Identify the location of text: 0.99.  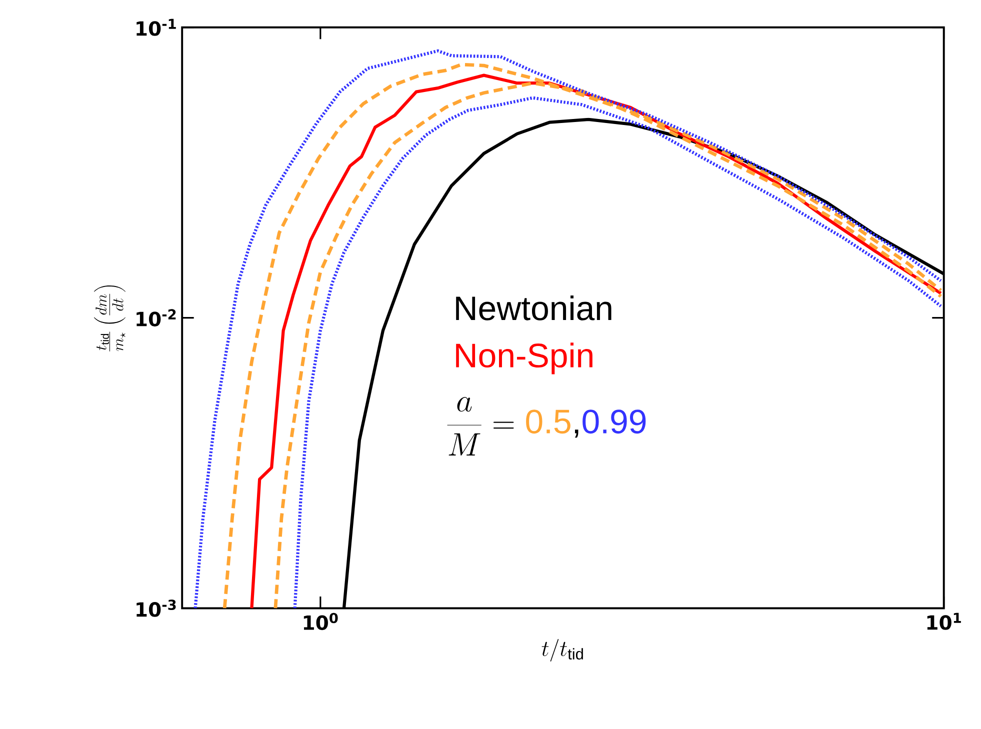
(614, 421).